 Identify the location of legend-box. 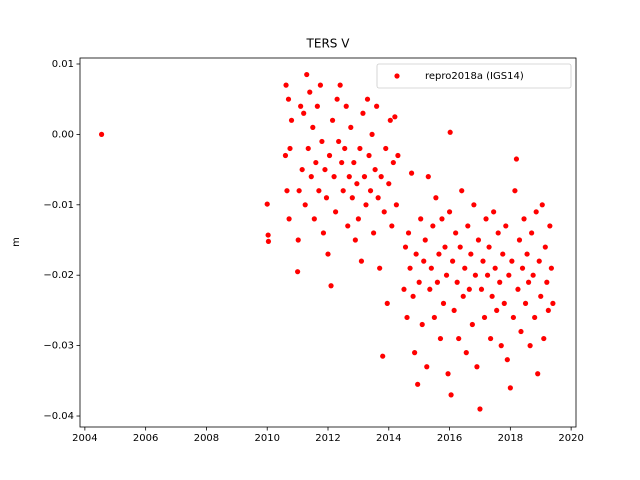
(474, 76).